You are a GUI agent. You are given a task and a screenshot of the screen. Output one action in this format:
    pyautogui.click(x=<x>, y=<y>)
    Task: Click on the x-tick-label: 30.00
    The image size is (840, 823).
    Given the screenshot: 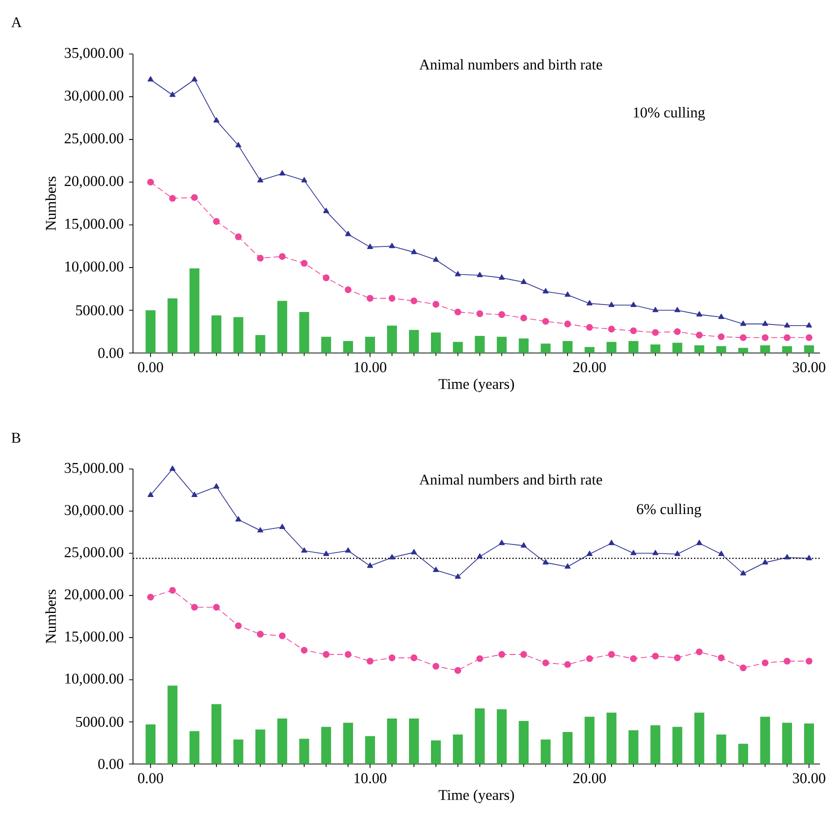 What is the action you would take?
    pyautogui.click(x=809, y=367)
    